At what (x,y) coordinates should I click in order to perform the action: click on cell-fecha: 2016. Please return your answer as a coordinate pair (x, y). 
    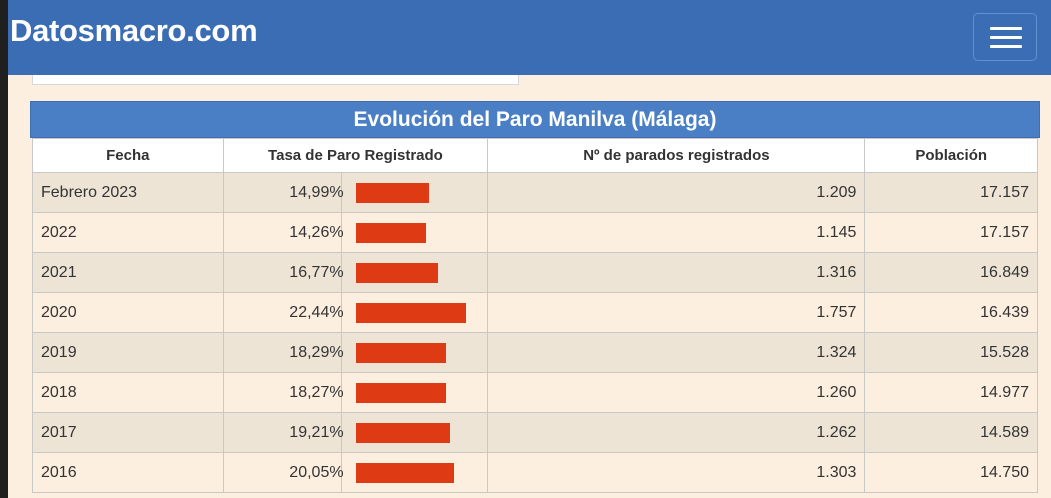
    Looking at the image, I should click on (128, 472).